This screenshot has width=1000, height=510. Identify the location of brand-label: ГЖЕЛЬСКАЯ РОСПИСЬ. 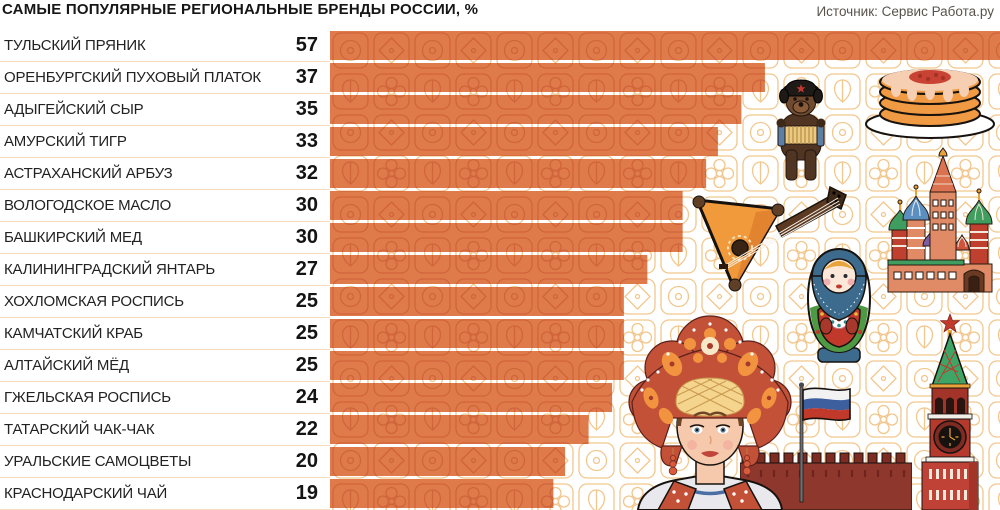
(87, 397).